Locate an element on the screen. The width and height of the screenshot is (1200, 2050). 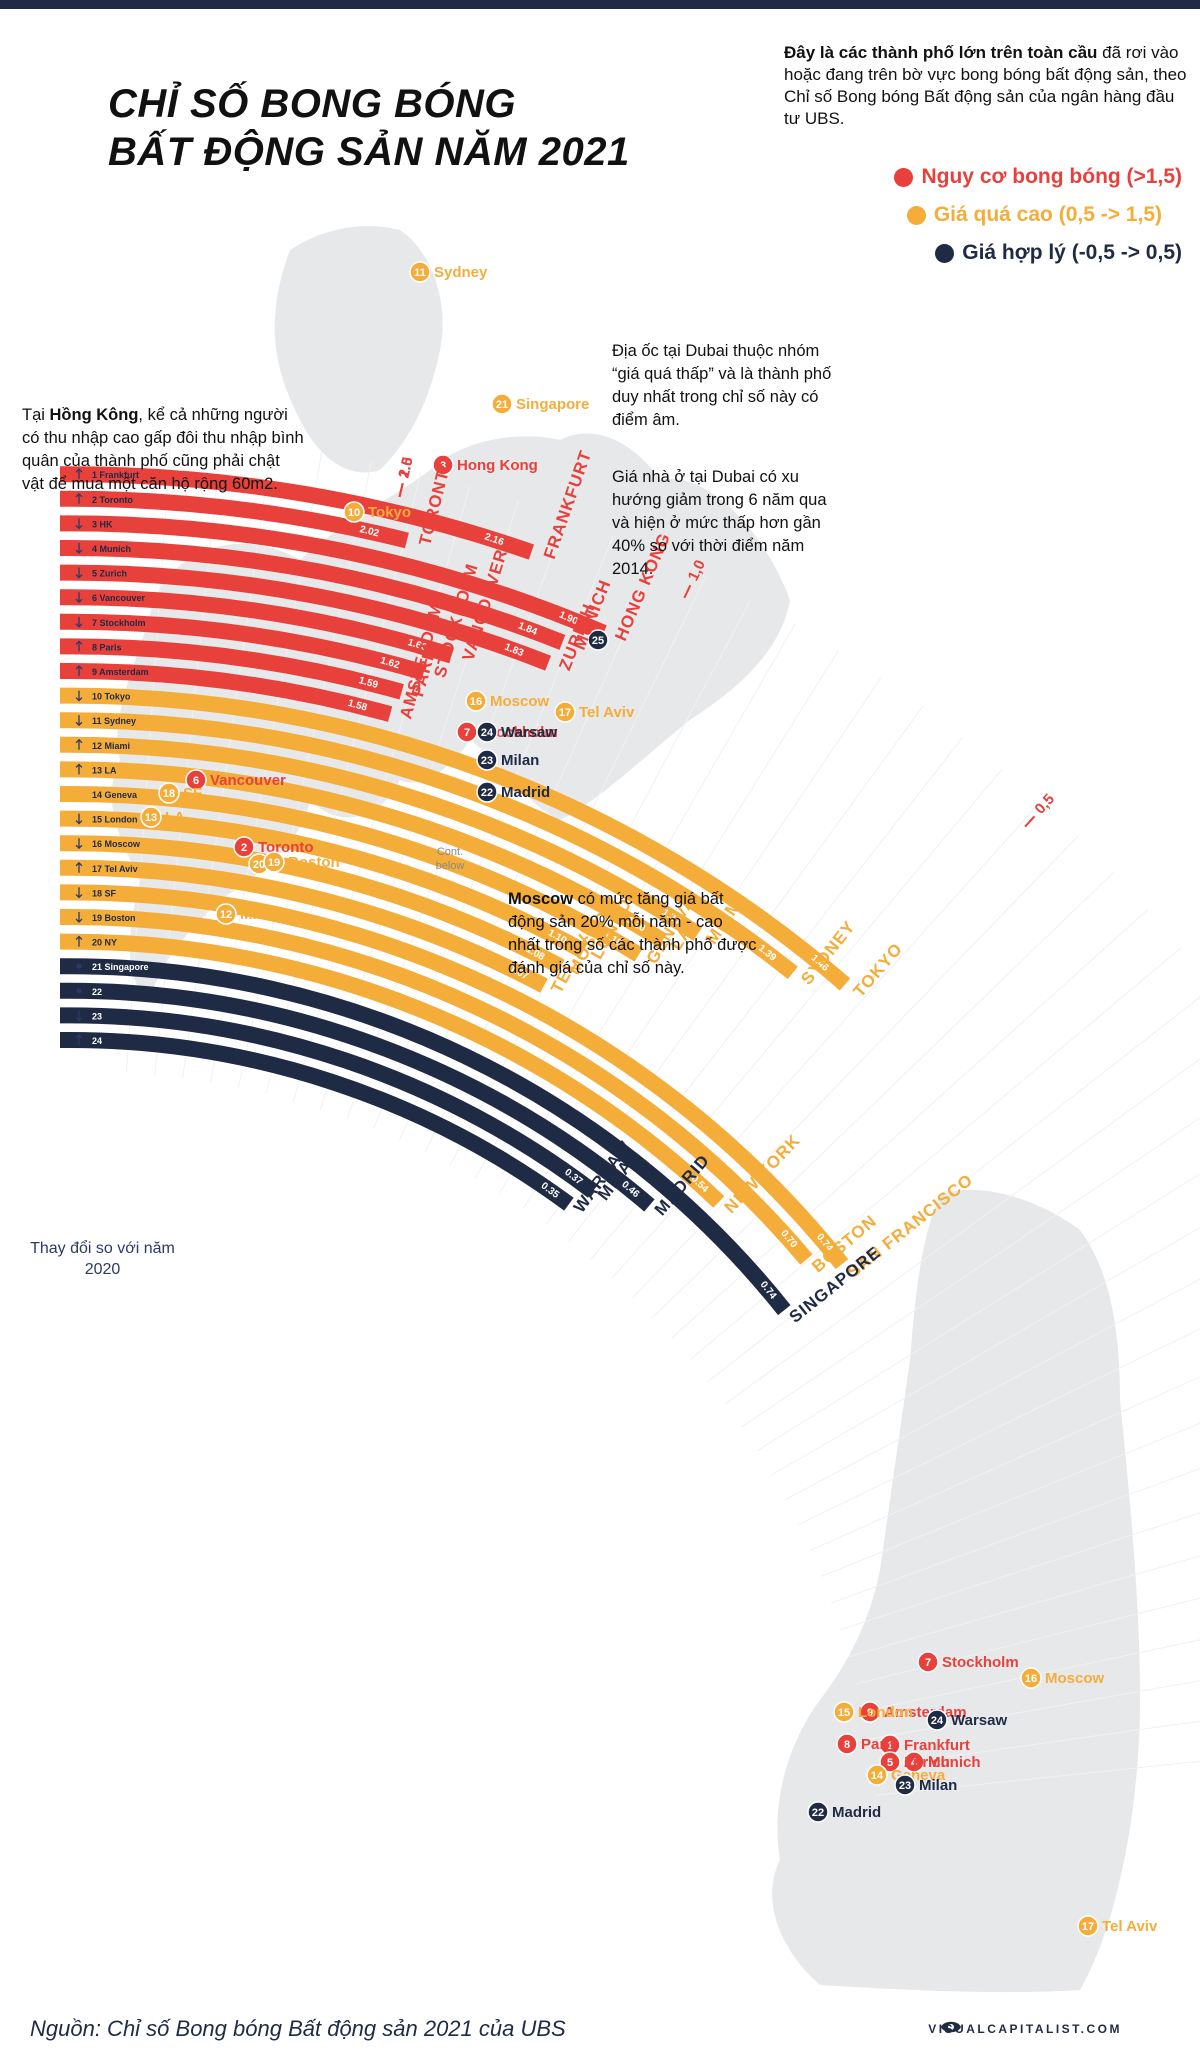
europe-landmass is located at coordinates (956, 1591).